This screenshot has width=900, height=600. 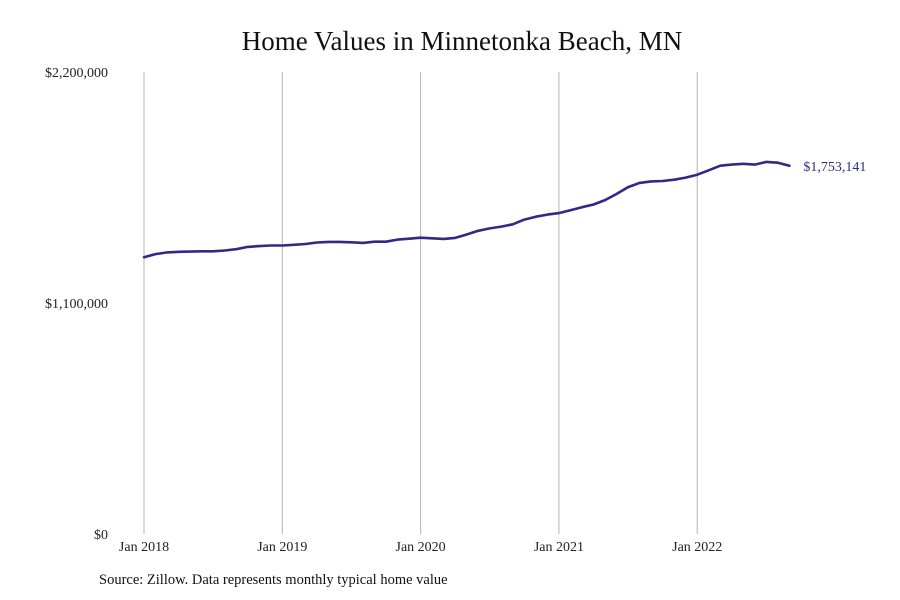 What do you see at coordinates (559, 547) in the screenshot?
I see `x-tick-label: Jan 2021` at bounding box center [559, 547].